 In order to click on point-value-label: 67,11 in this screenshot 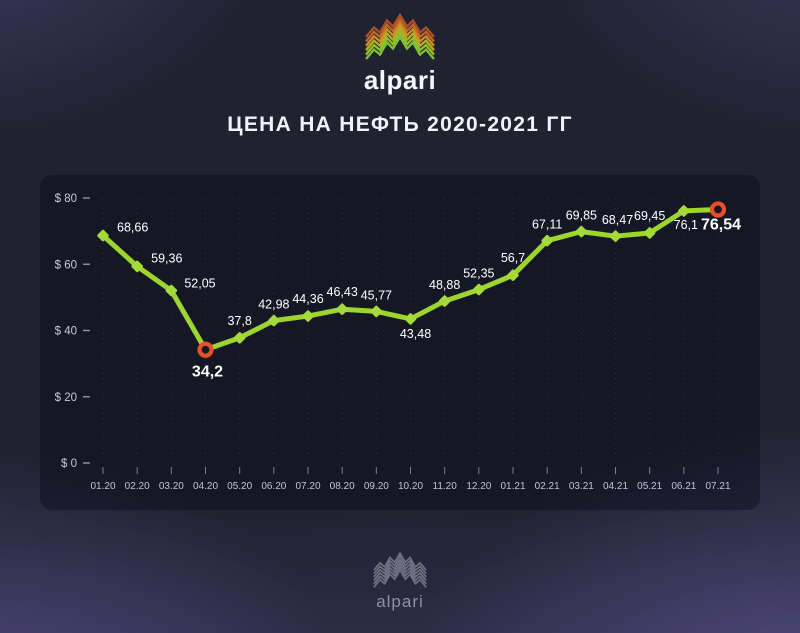, I will do `click(547, 225)`.